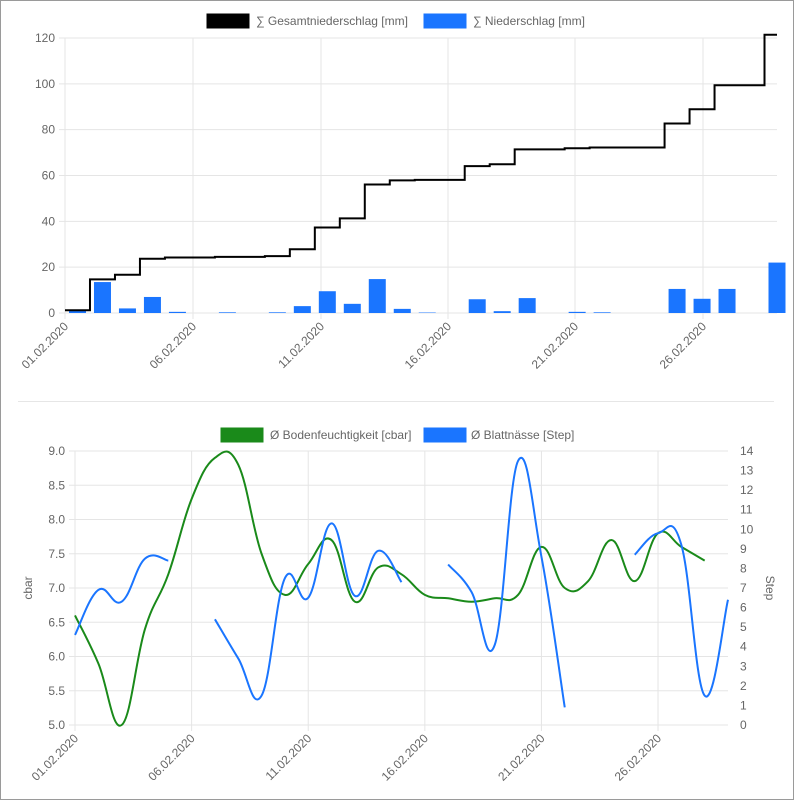 This screenshot has width=794, height=800. I want to click on legend-swatch-niederschlag, so click(445, 21).